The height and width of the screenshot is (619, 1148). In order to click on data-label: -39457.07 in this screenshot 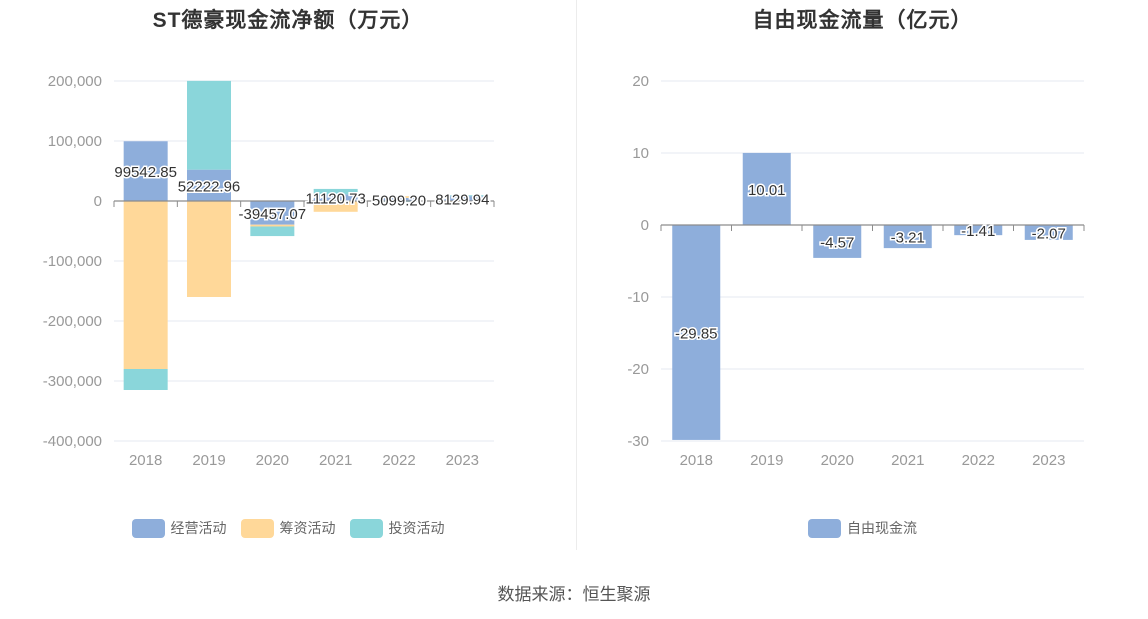, I will do `click(273, 214)`.